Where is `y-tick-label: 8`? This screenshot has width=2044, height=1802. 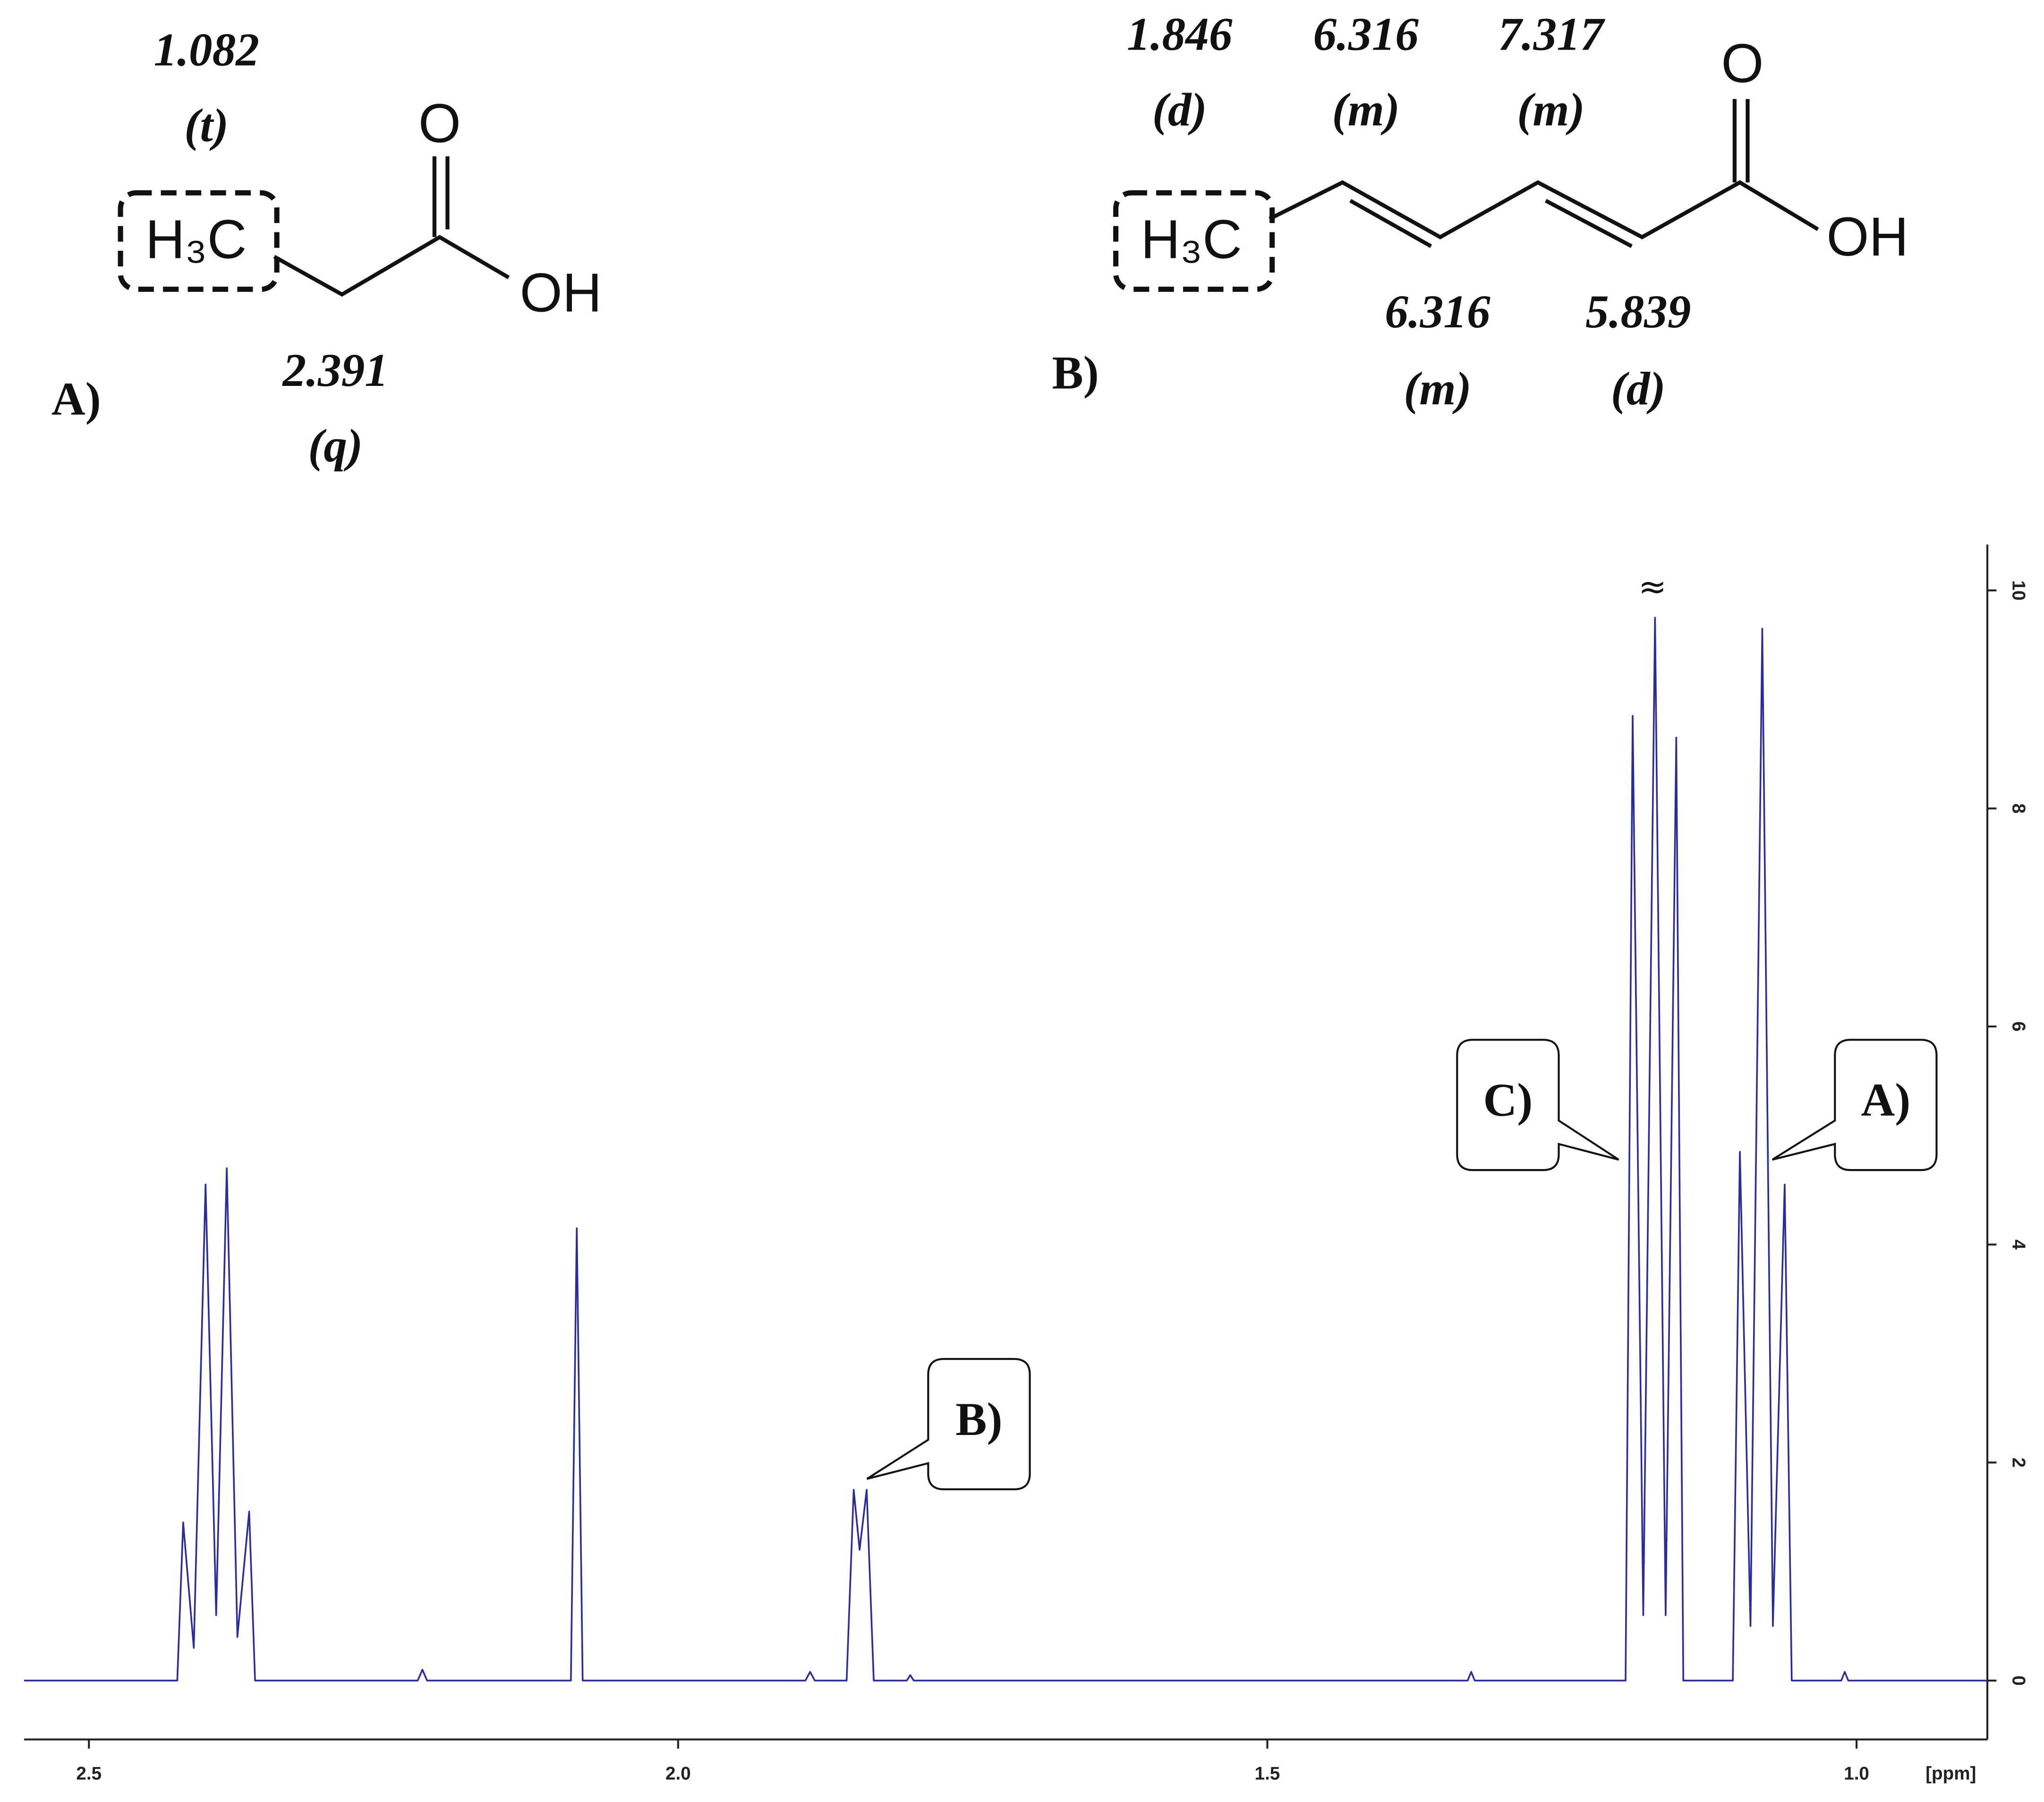 y-tick-label: 8 is located at coordinates (2018, 808).